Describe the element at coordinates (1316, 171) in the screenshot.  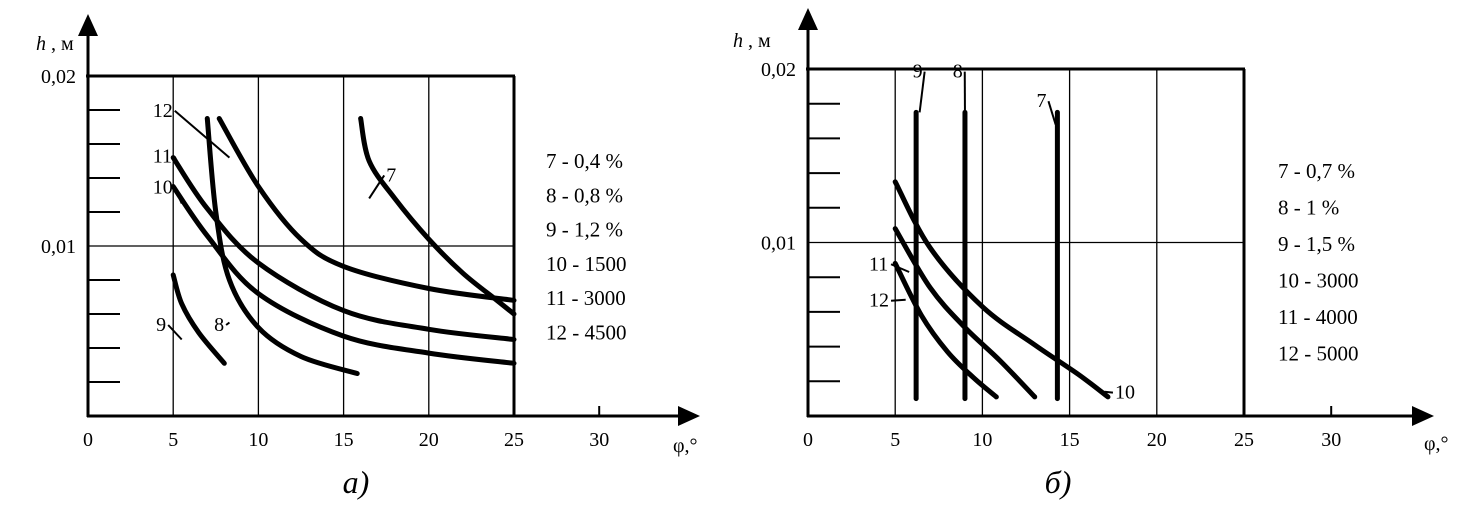
I see `legend-entry: 7 - 0,7 %` at that location.